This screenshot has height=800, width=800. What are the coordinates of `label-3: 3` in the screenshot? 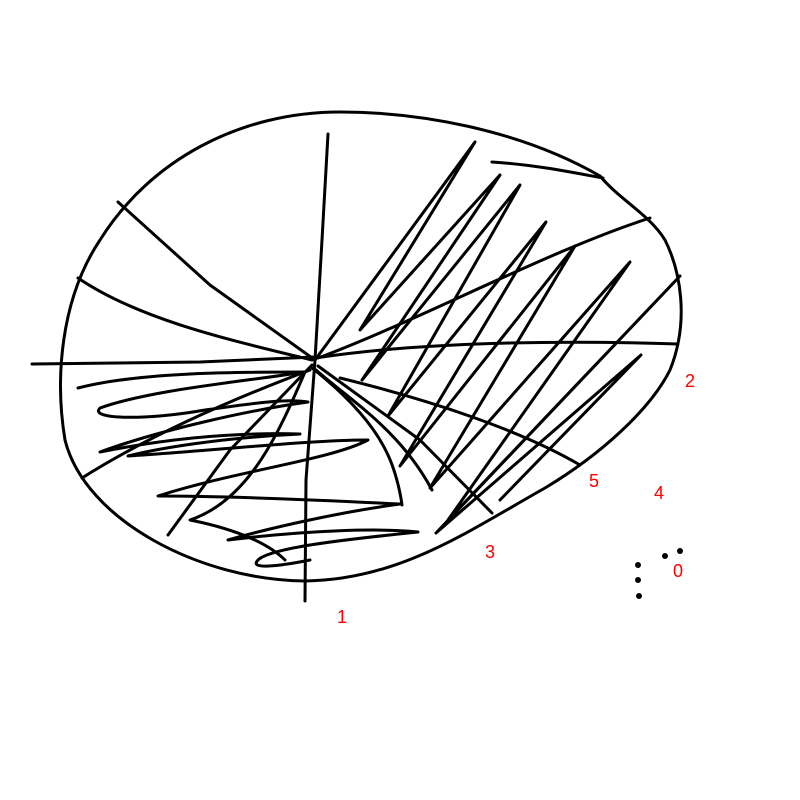 It's located at (490, 552).